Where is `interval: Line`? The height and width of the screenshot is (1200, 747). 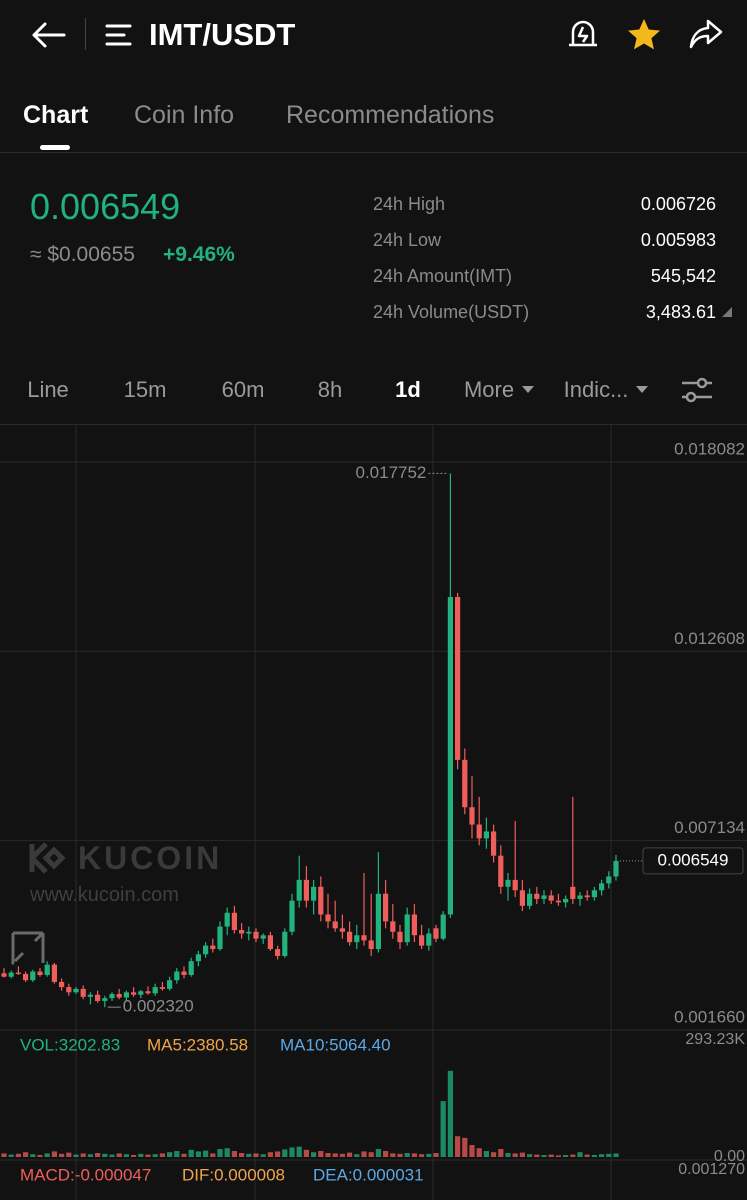 interval: Line is located at coordinates (48, 389).